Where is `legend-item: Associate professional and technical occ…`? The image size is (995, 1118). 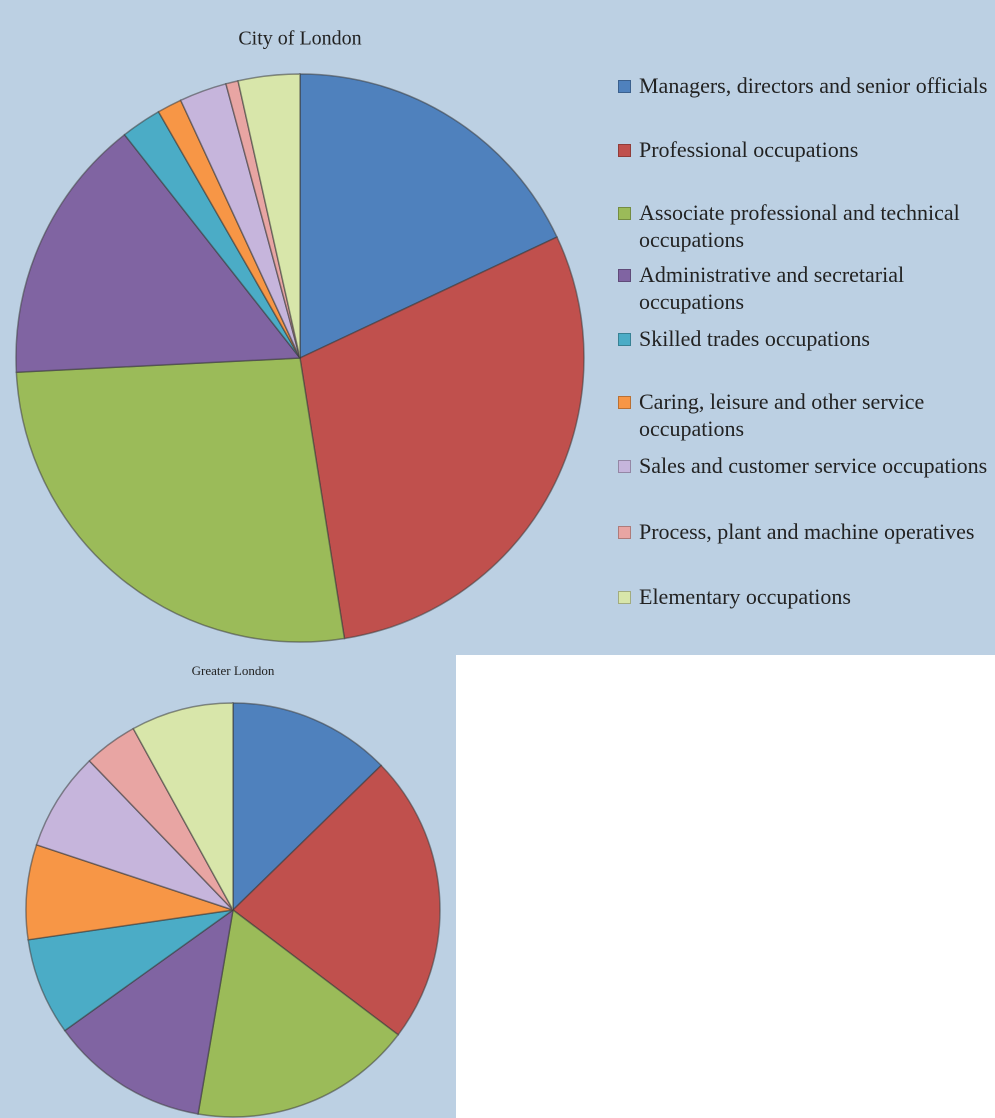 legend-item: Associate professional and technical occ… is located at coordinates (805, 226).